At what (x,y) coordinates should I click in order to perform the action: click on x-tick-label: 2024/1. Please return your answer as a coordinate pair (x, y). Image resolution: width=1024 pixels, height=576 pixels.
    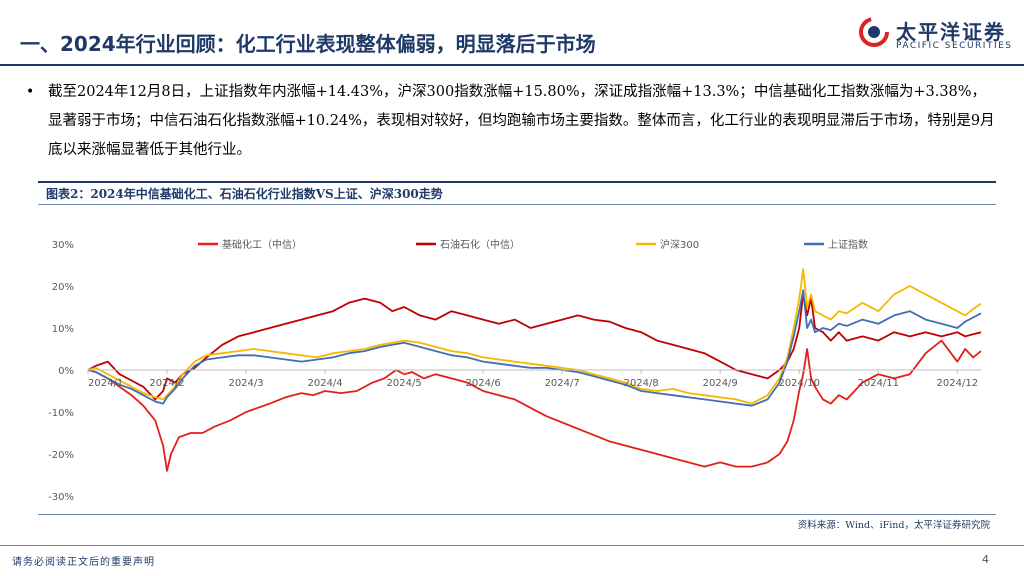
    Looking at the image, I should click on (105, 383).